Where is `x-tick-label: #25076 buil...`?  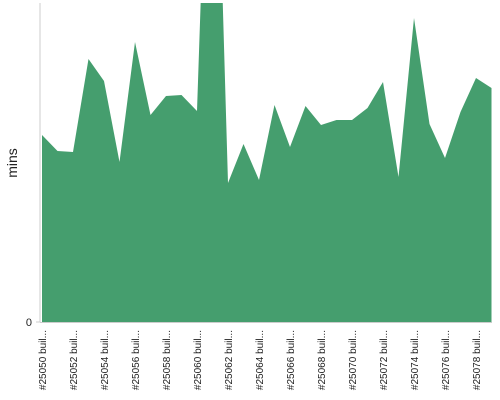 x-tick-label: #25076 buil... is located at coordinates (446, 360).